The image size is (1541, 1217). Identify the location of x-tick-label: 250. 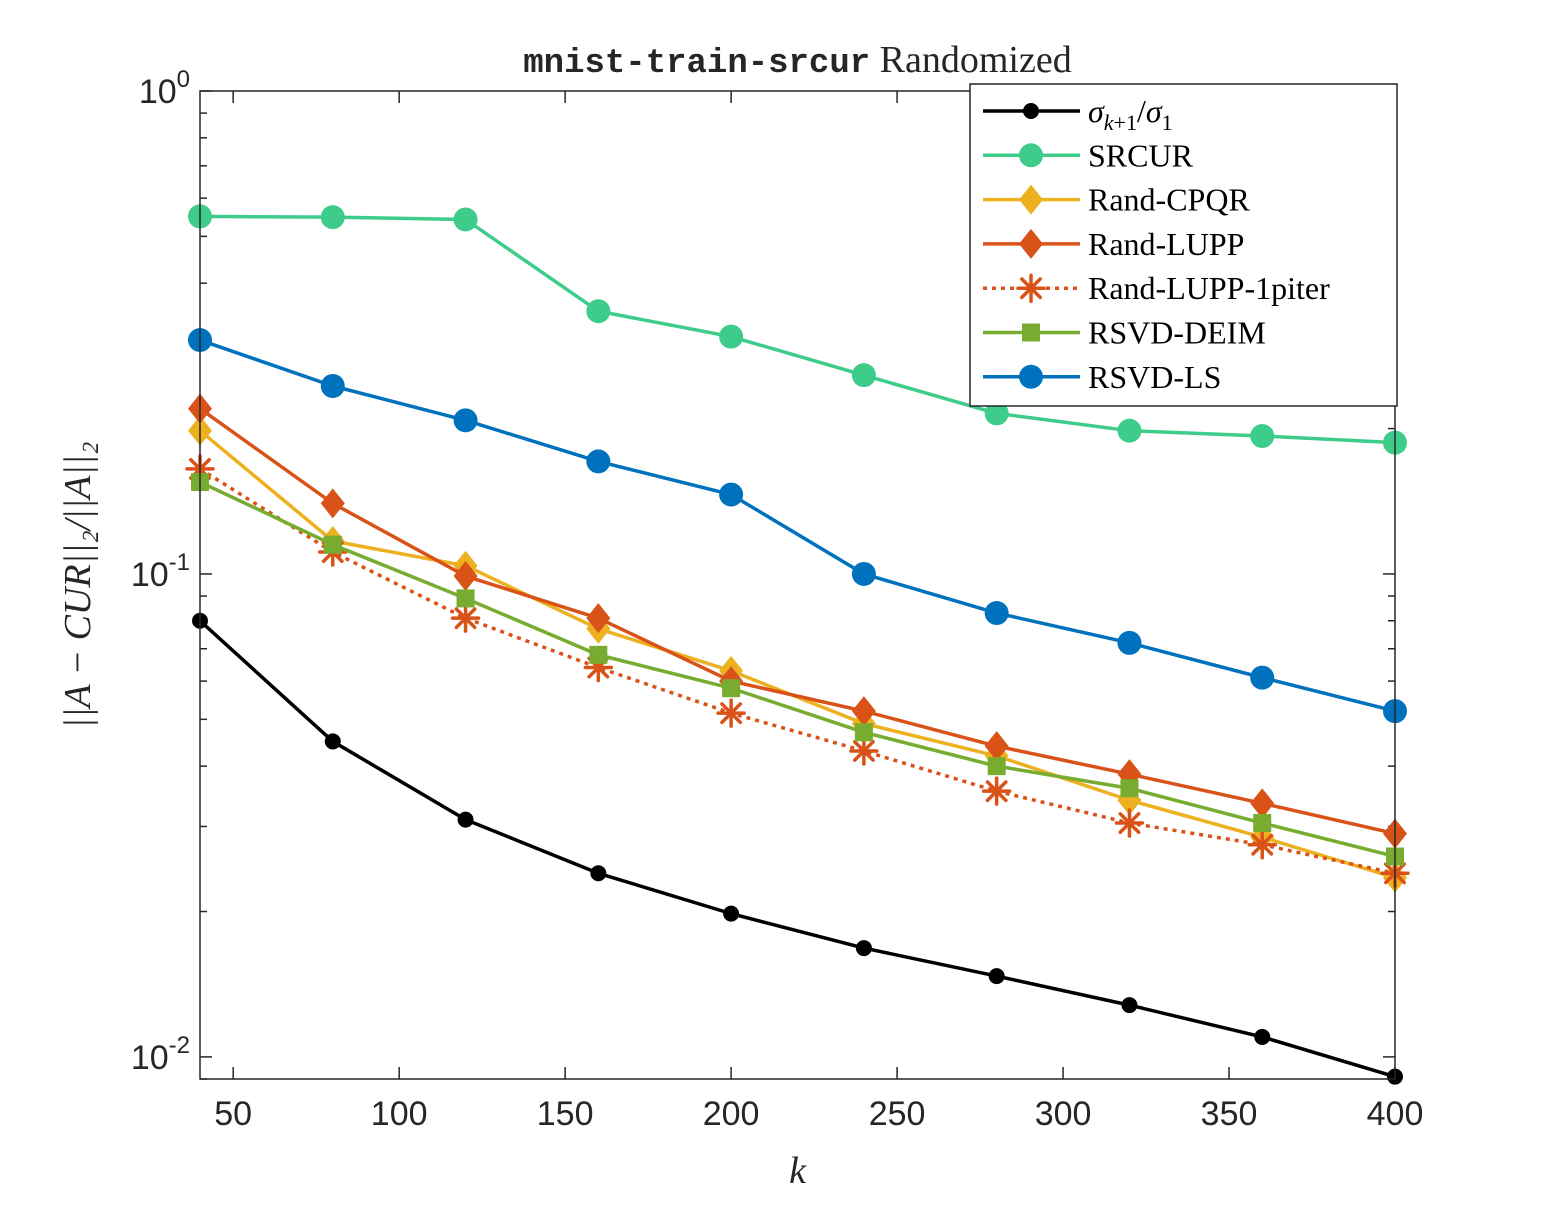
(897, 1114).